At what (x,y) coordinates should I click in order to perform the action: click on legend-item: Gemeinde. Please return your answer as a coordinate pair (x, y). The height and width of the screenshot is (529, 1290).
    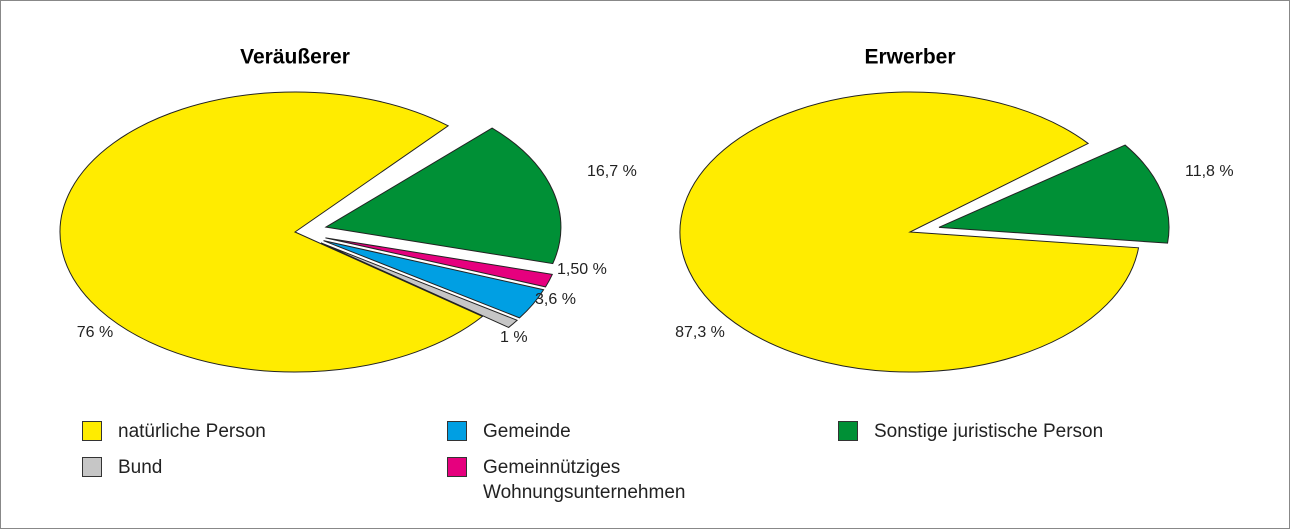
    Looking at the image, I should click on (607, 431).